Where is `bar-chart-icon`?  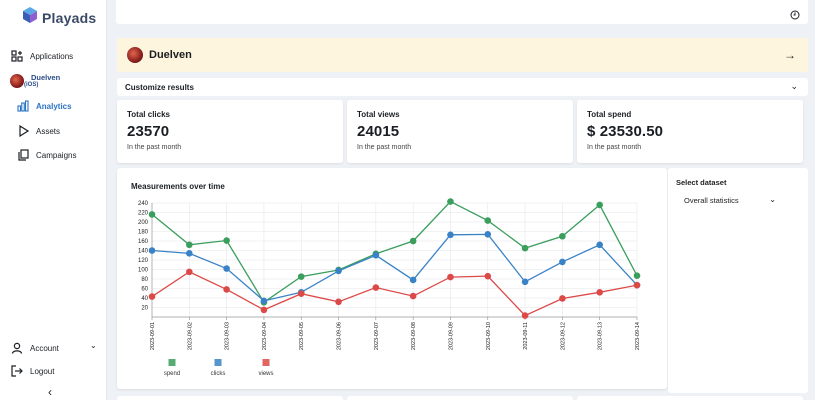 bar-chart-icon is located at coordinates (23, 106).